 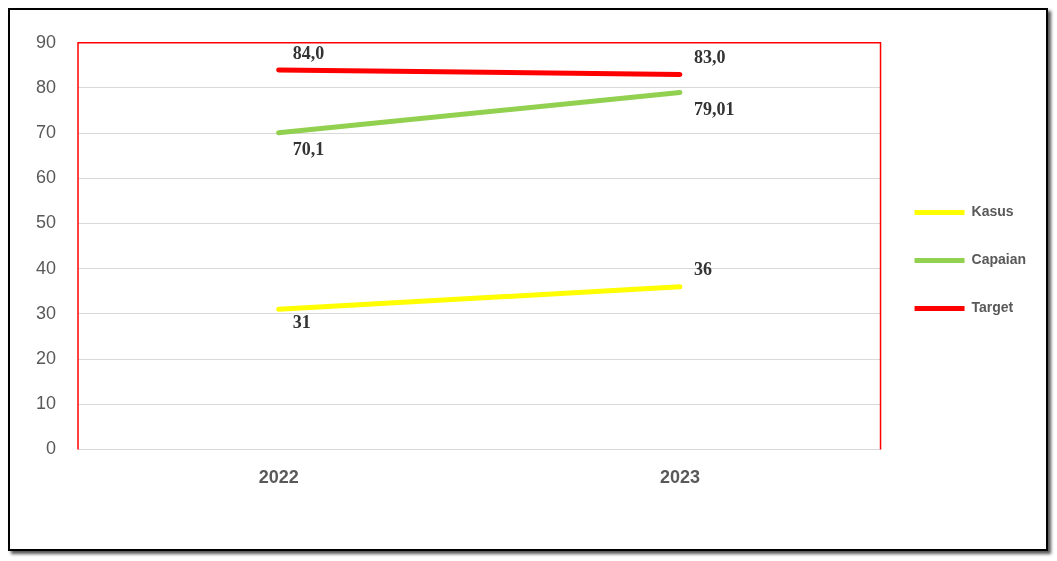 What do you see at coordinates (301, 322) in the screenshot?
I see `data-label: 31` at bounding box center [301, 322].